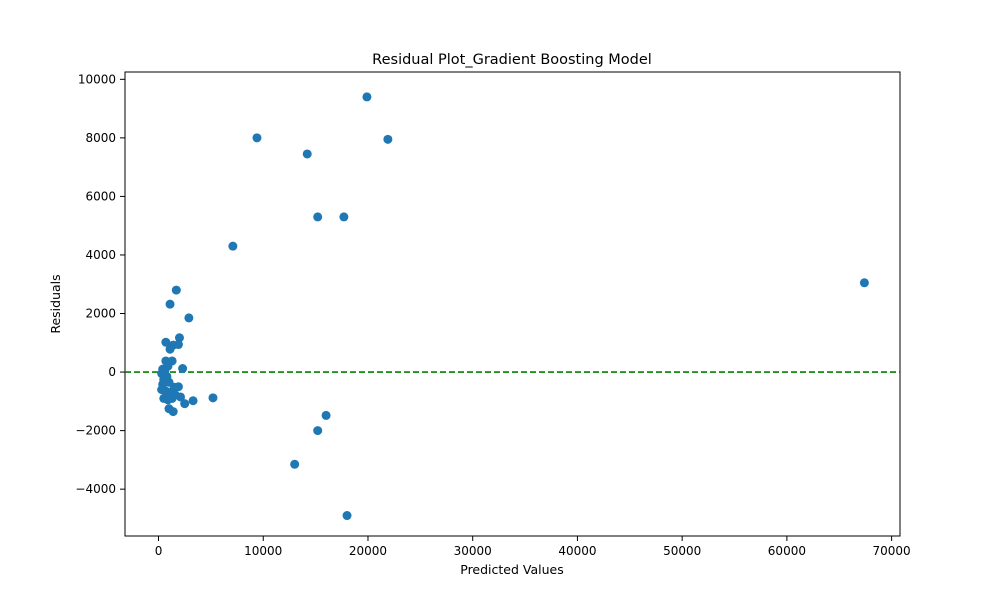  I want to click on x-axis-label: Predicted Values, so click(512, 569).